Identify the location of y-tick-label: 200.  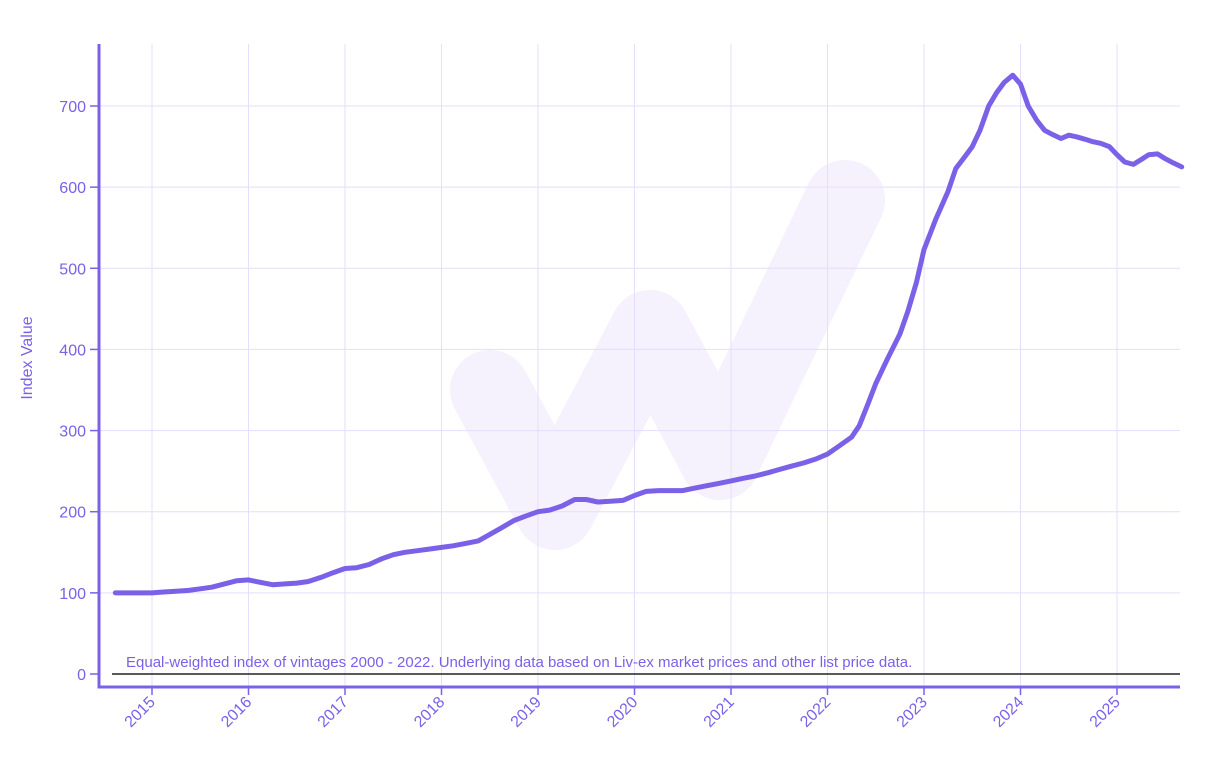
(72, 513).